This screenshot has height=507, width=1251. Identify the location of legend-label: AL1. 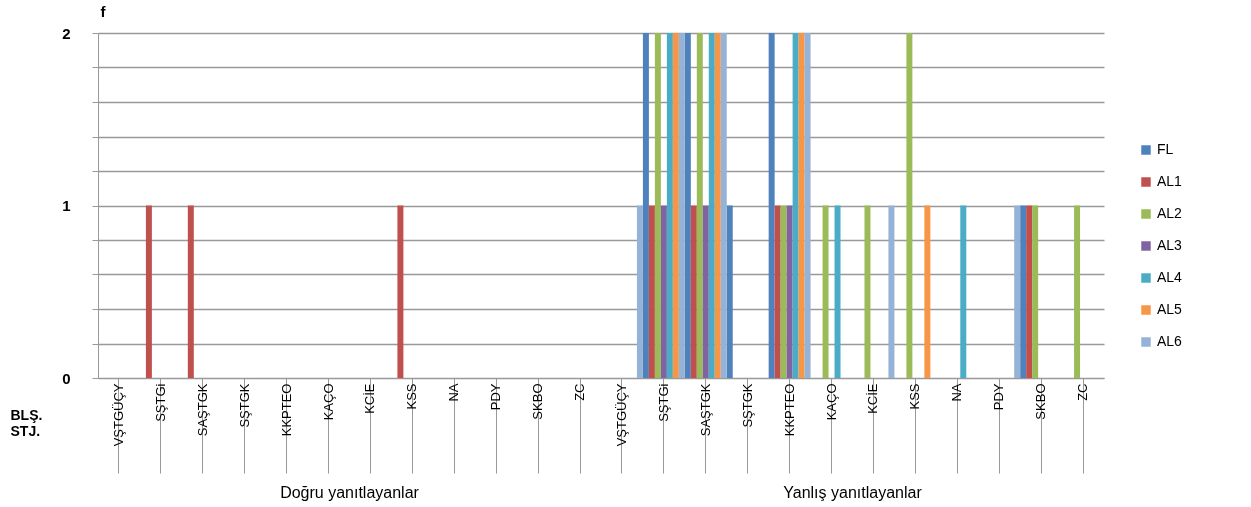
(1170, 181).